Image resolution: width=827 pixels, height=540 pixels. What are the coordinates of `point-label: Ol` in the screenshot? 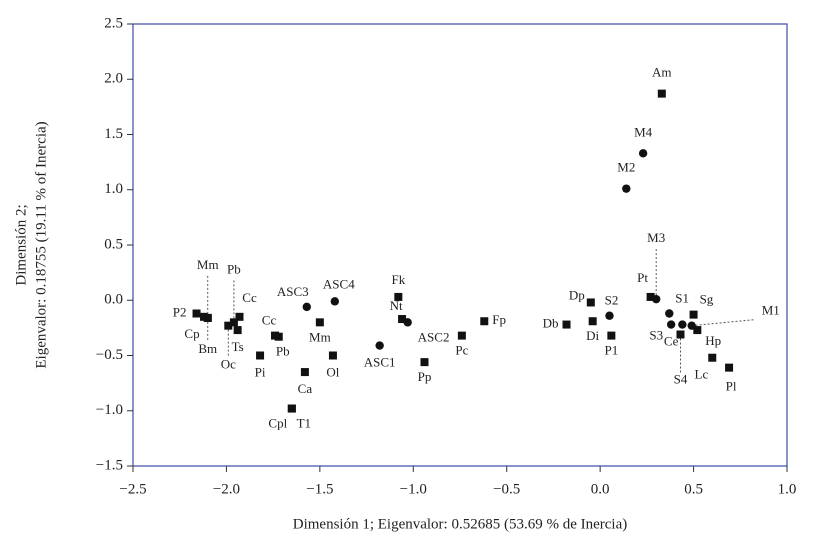 It's located at (332, 371).